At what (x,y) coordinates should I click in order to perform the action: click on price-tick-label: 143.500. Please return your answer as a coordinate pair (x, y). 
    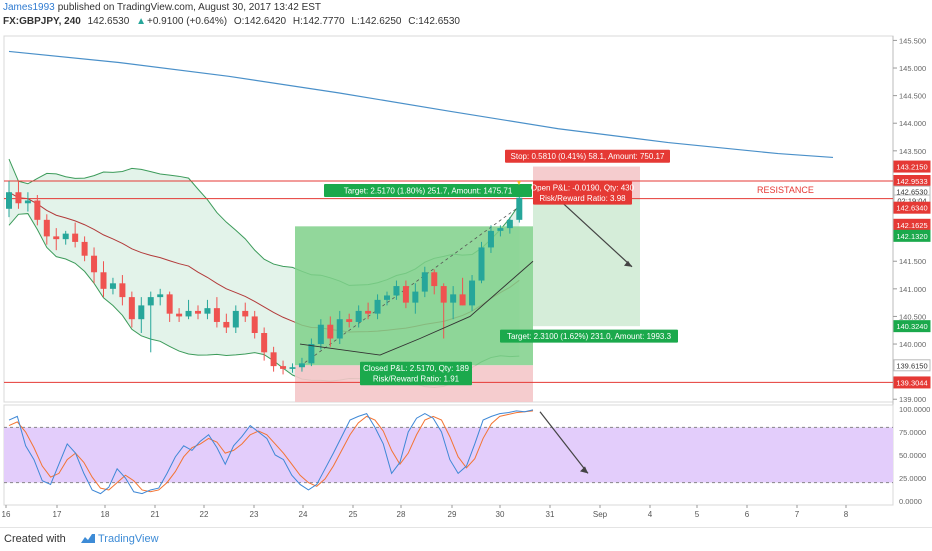
    Looking at the image, I should click on (912, 151).